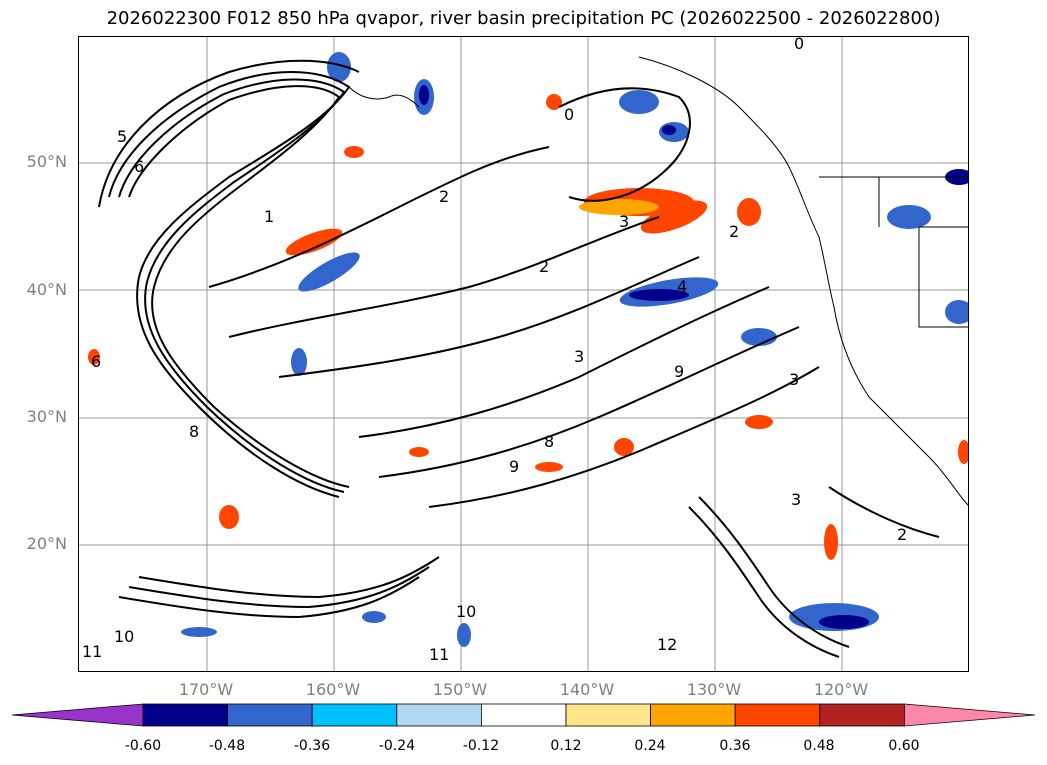 This screenshot has width=1047, height=765. I want to click on colorbar-tick: 0.36, so click(735, 746).